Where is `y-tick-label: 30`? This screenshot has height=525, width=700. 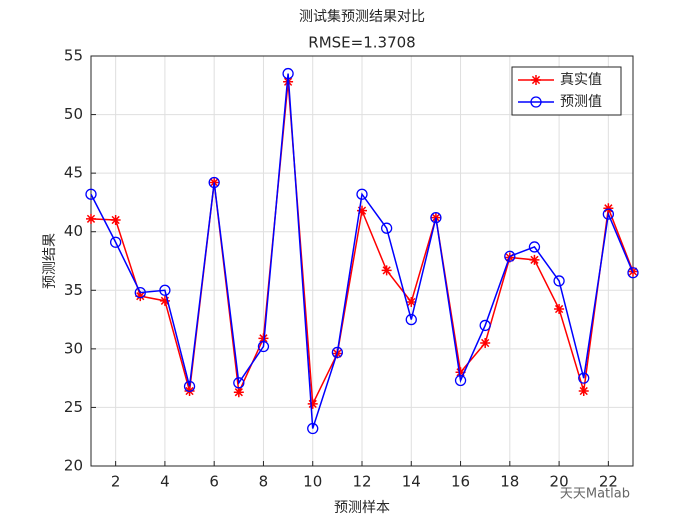 y-tick-label: 30 is located at coordinates (73, 348).